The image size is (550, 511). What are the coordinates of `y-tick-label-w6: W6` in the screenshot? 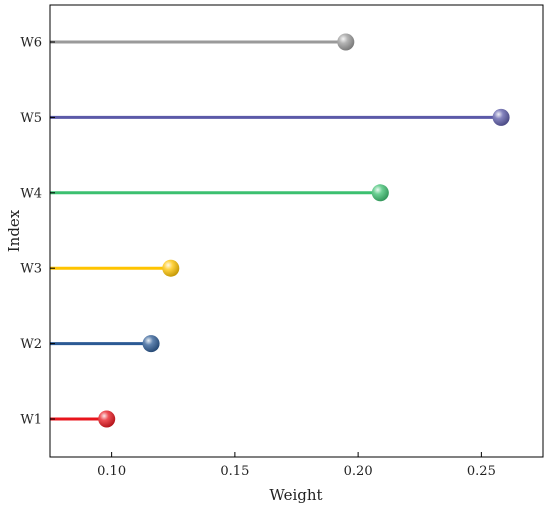 It's located at (31, 43).